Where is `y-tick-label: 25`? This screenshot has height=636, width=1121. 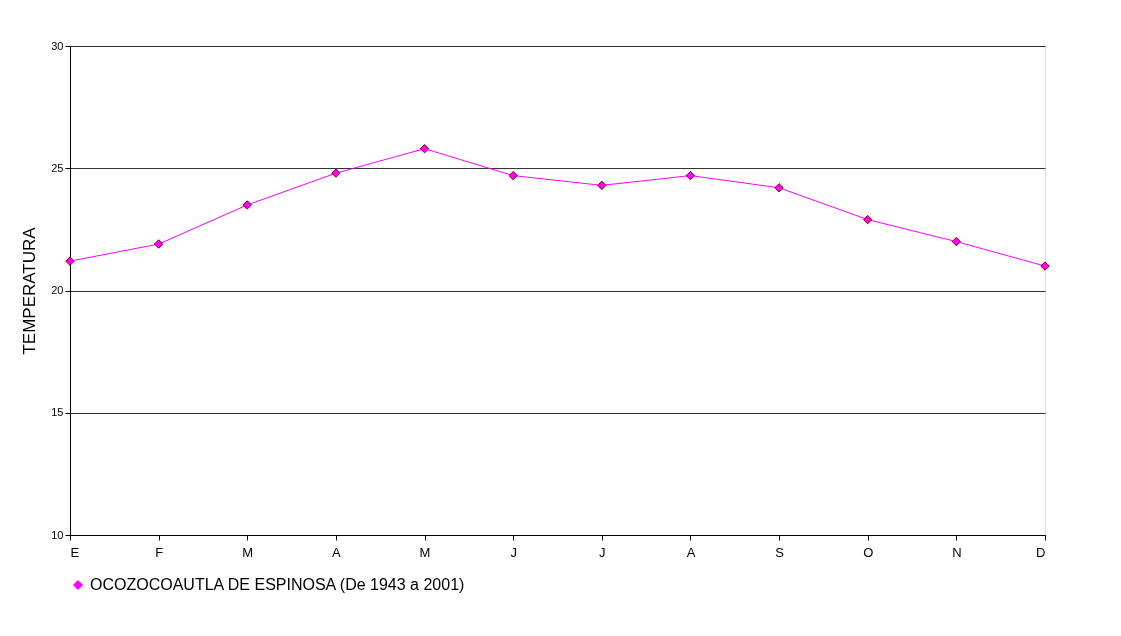 y-tick-label: 25 is located at coordinates (57, 167).